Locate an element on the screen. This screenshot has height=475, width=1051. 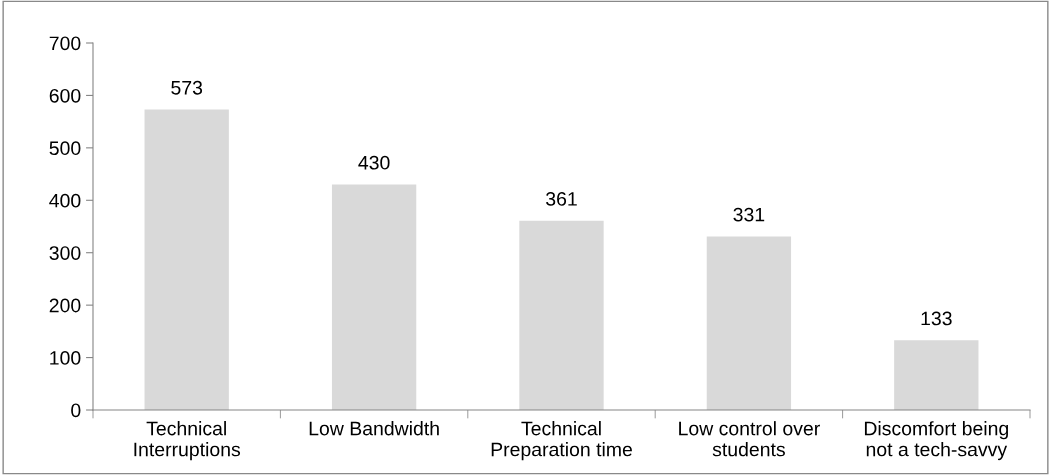
y-tick-label: 300 is located at coordinates (65, 253).